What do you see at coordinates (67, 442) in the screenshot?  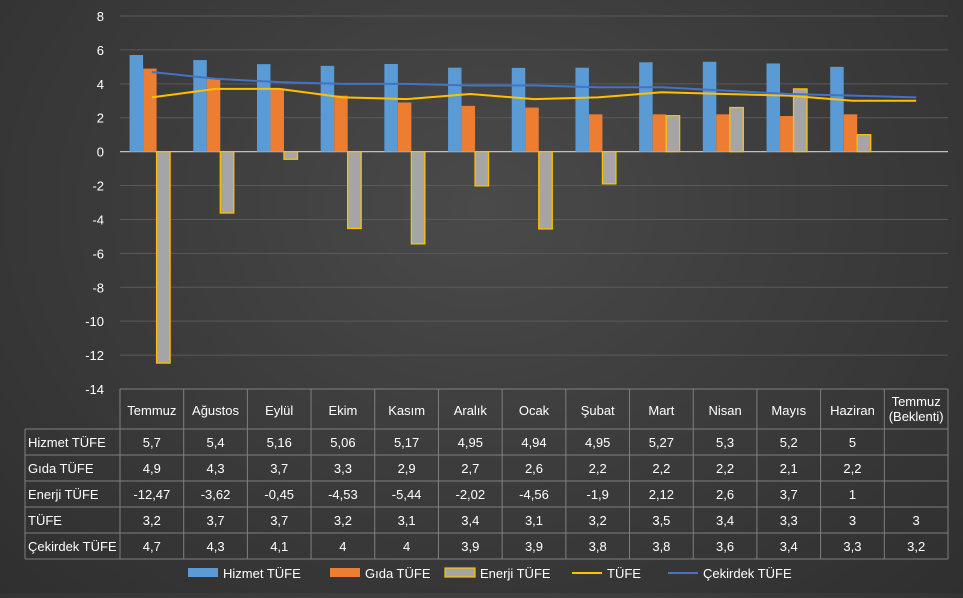 I see `table-series-label: Hizmet TÜFE` at bounding box center [67, 442].